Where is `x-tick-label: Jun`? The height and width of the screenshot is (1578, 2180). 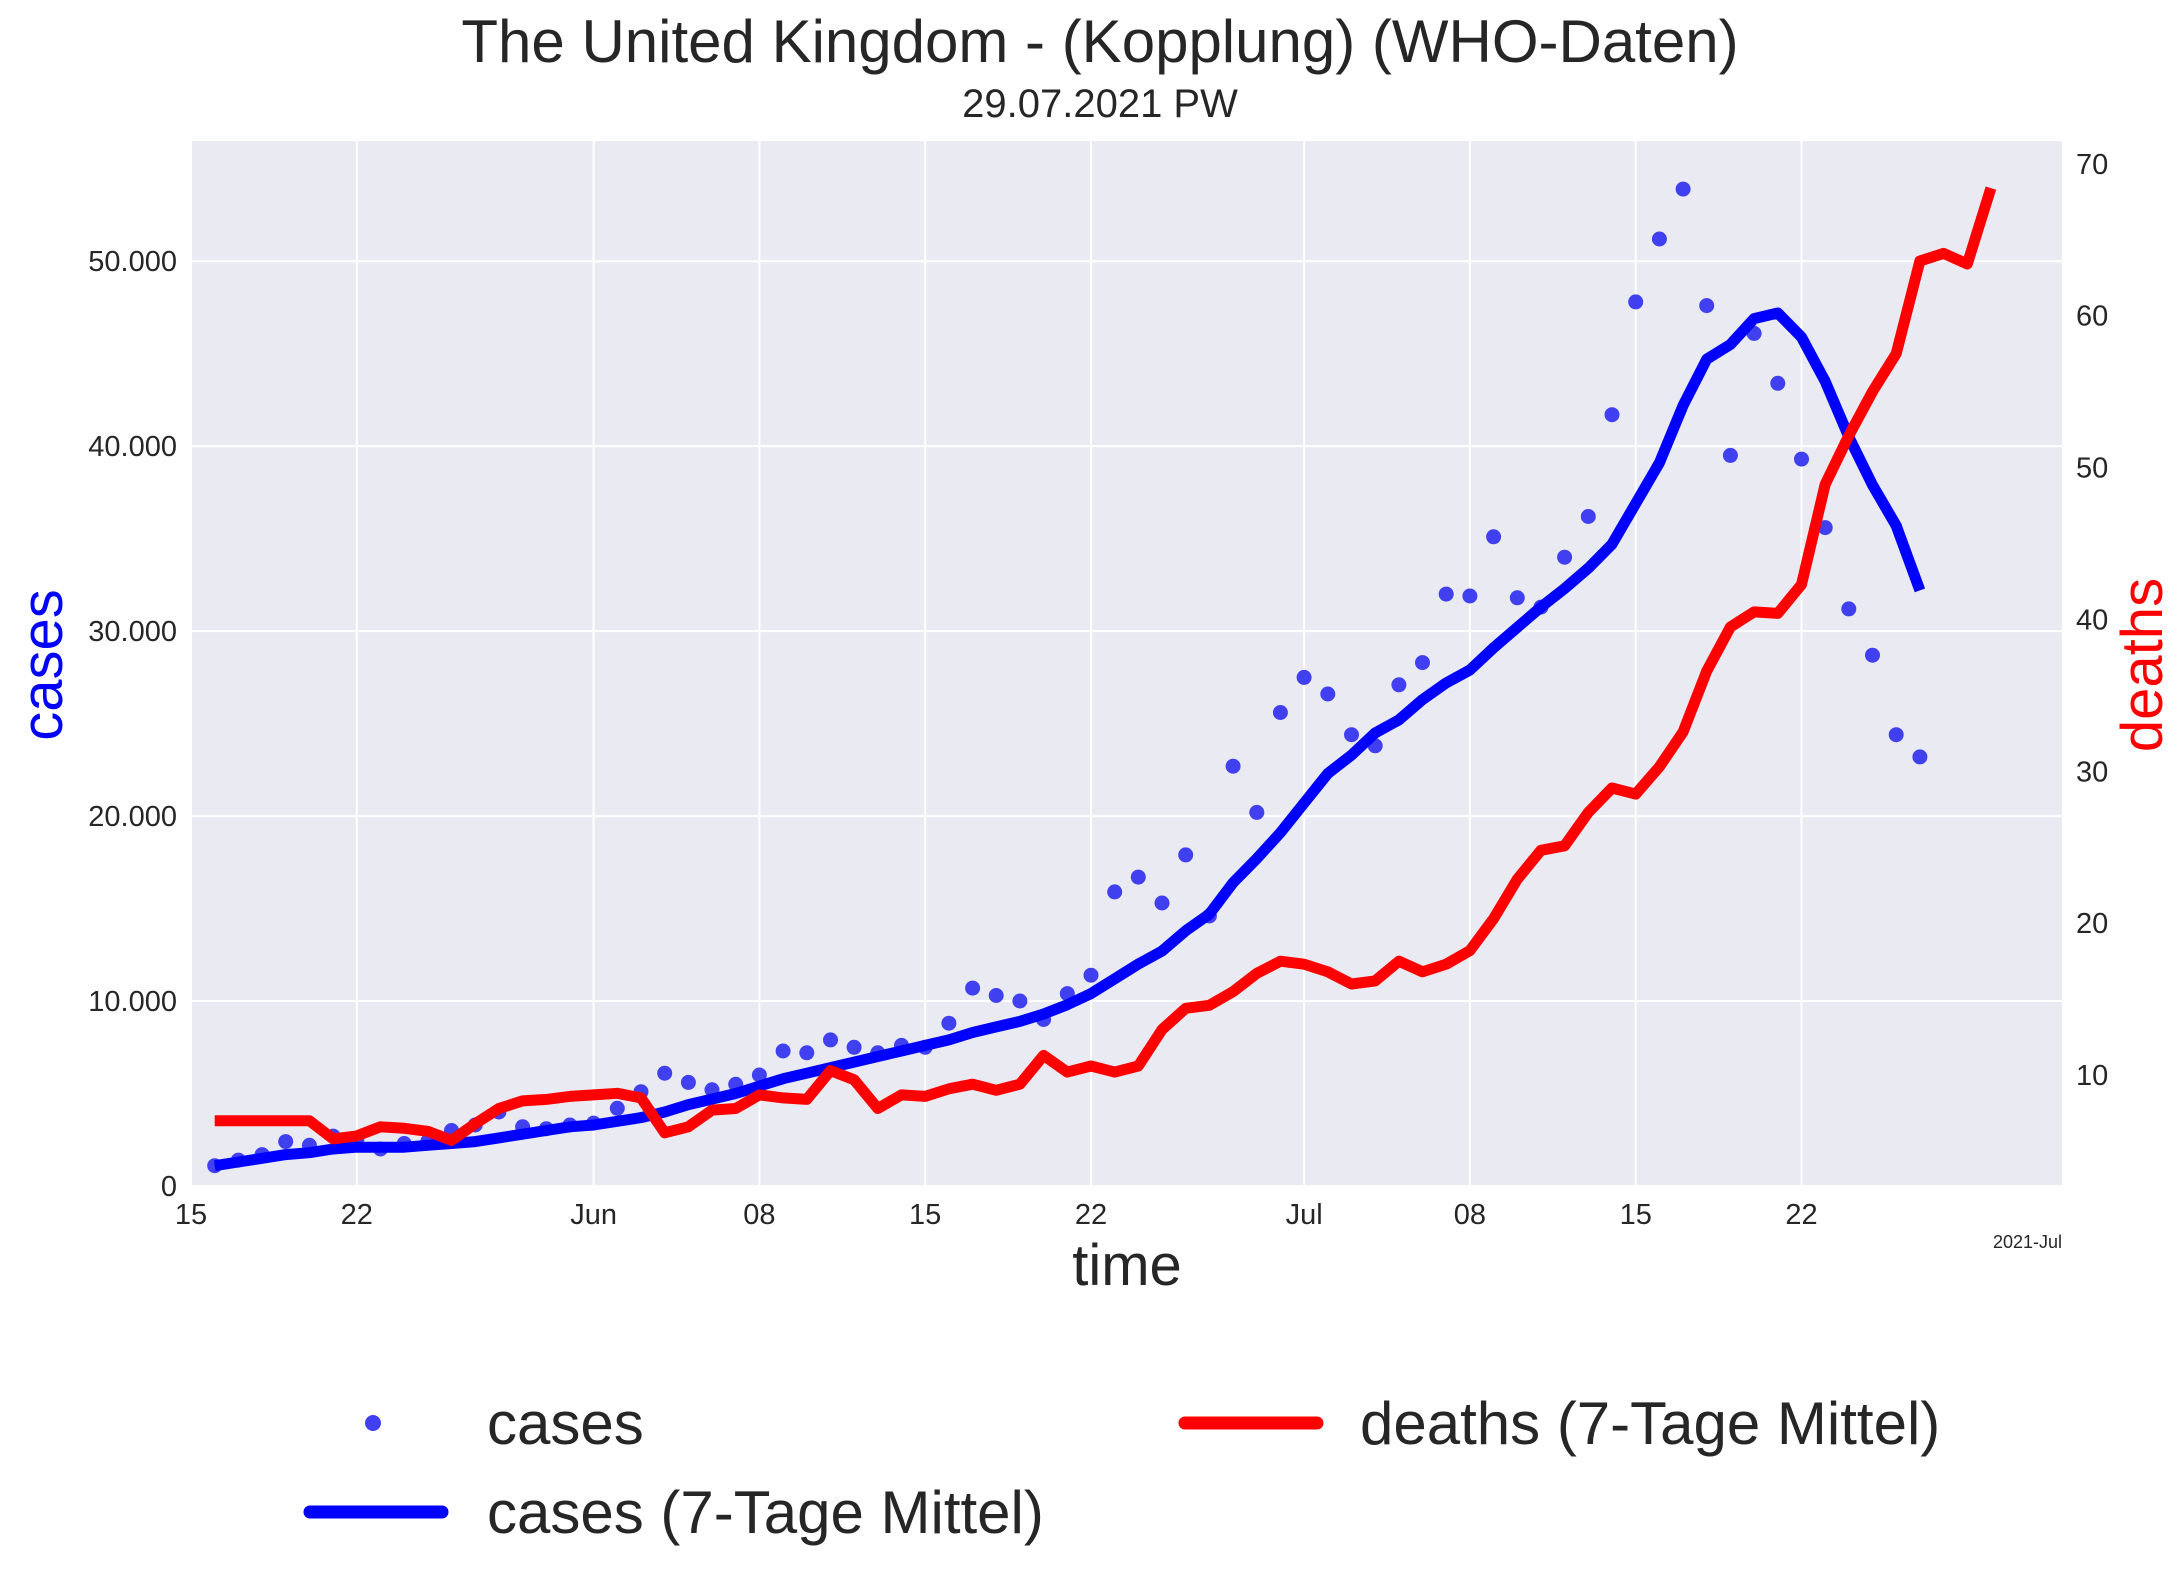 x-tick-label: Jun is located at coordinates (593, 1215).